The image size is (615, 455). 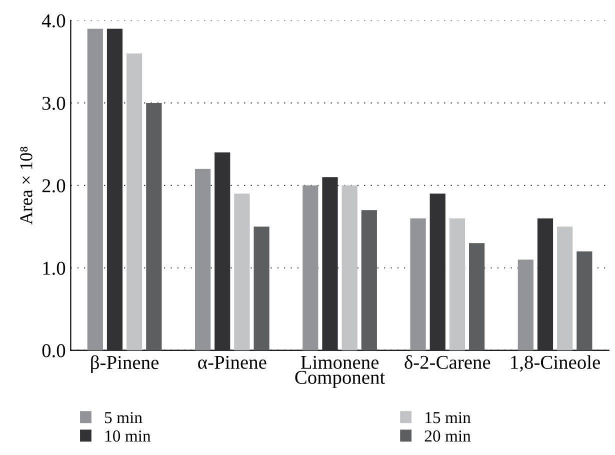 I want to click on y-tick-label: 3.0, so click(x=54, y=103).